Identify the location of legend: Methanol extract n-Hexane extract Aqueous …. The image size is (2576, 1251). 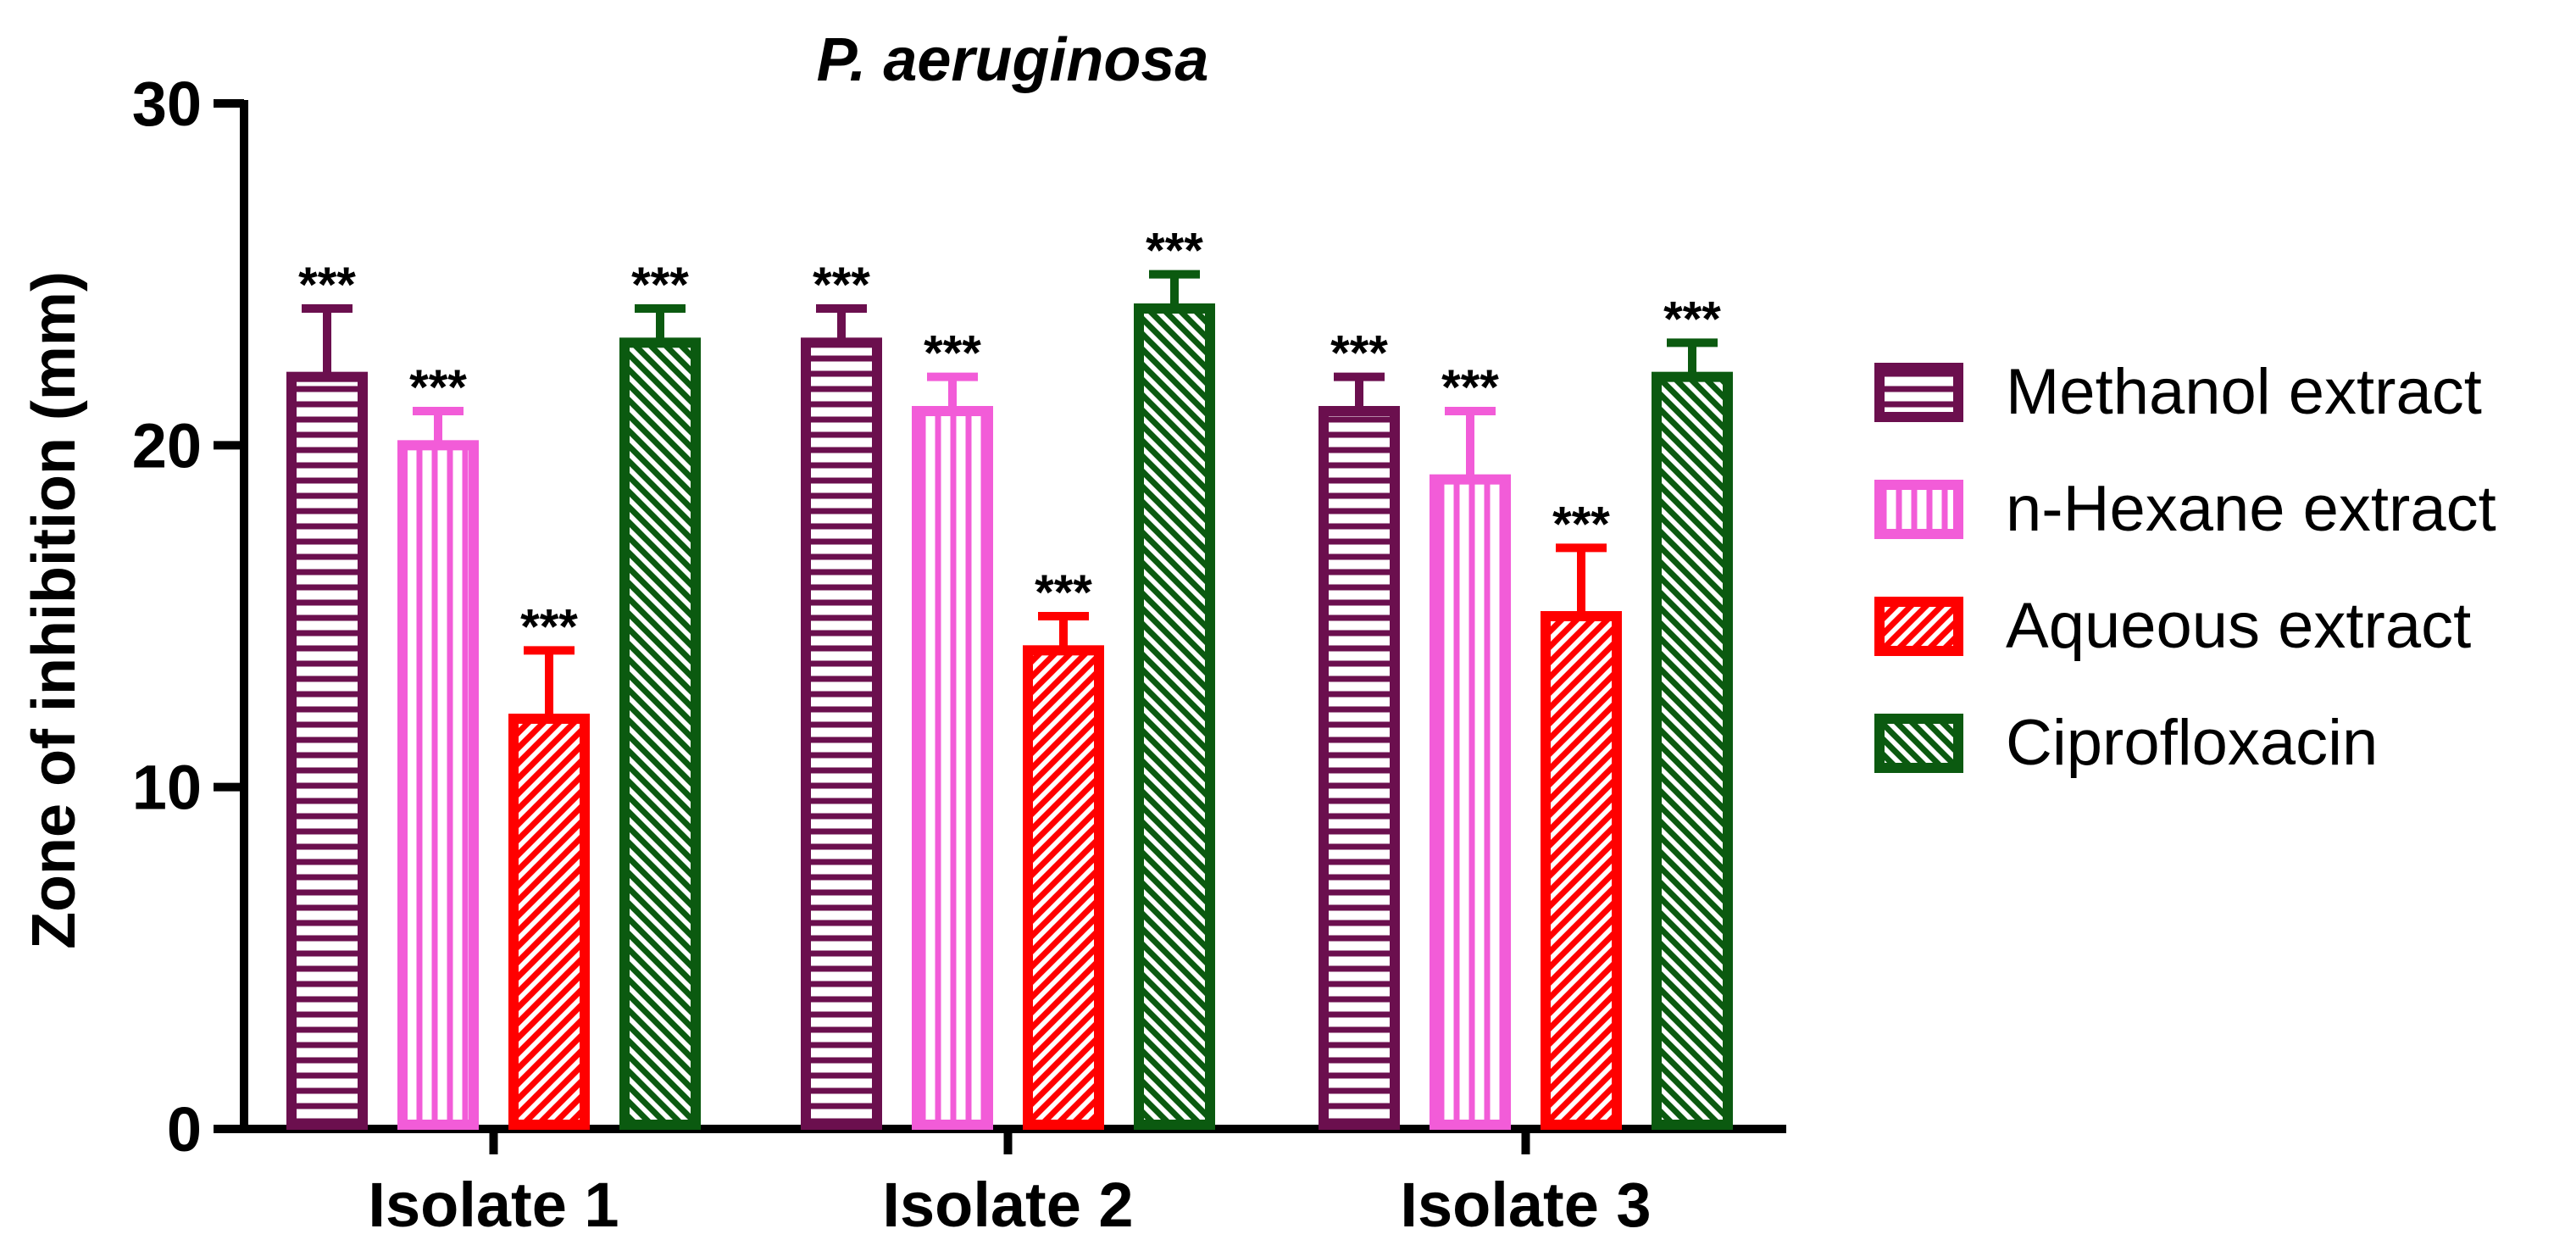
(2185, 567).